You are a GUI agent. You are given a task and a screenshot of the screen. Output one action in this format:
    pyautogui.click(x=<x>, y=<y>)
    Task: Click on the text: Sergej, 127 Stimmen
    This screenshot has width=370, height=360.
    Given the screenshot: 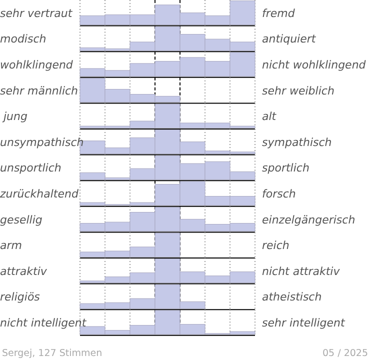 What is the action you would take?
    pyautogui.click(x=52, y=353)
    